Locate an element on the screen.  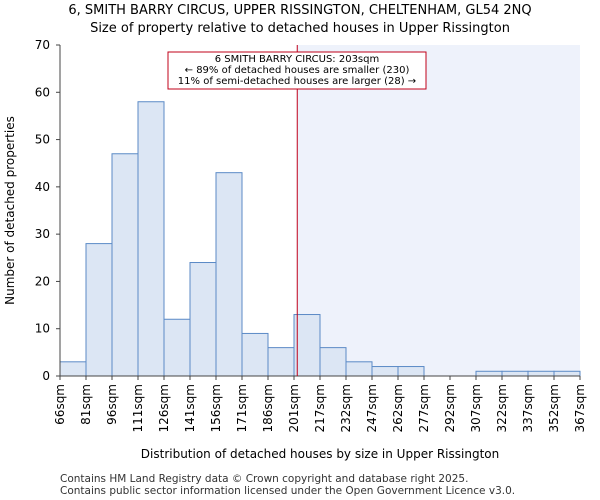
y-tick-label: 70 is located at coordinates (42, 45).